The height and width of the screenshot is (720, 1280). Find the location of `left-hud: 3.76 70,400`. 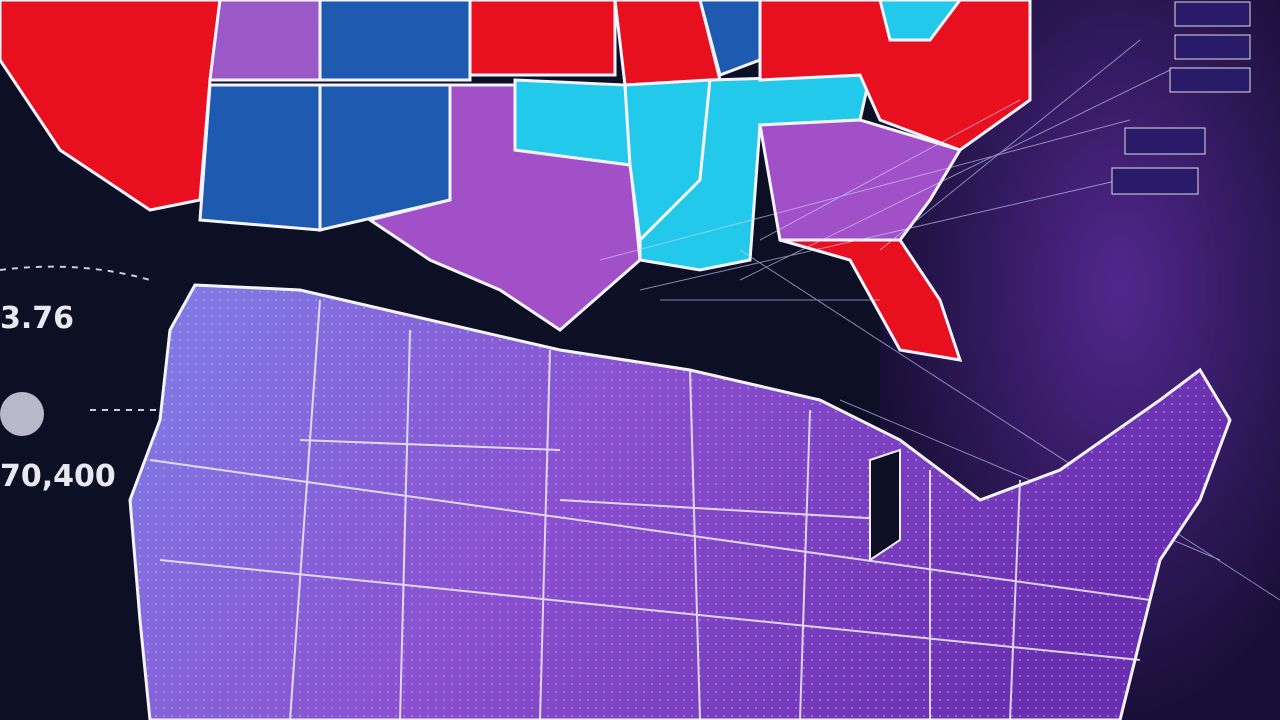

left-hud: 3.76 70,400 is located at coordinates (80, 379).